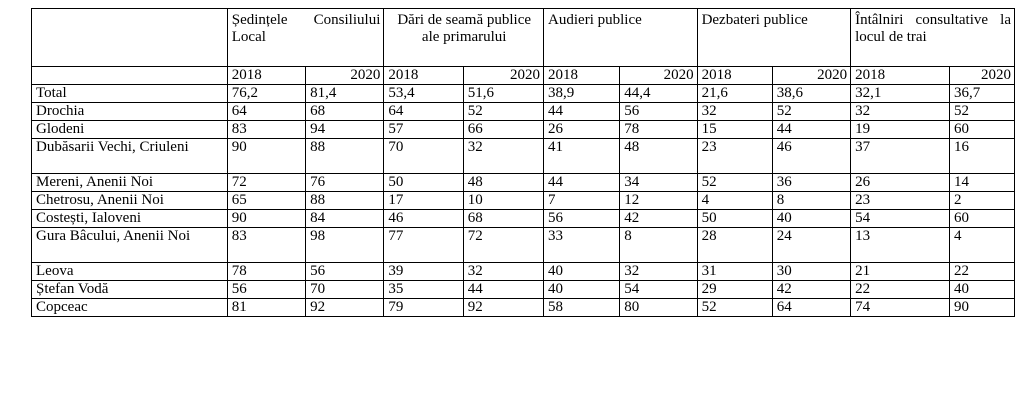 The image size is (1035, 417). I want to click on table-row: Costești, Ialoveni 90 84 46 68 56 42 50 40 54 60, so click(523, 218).